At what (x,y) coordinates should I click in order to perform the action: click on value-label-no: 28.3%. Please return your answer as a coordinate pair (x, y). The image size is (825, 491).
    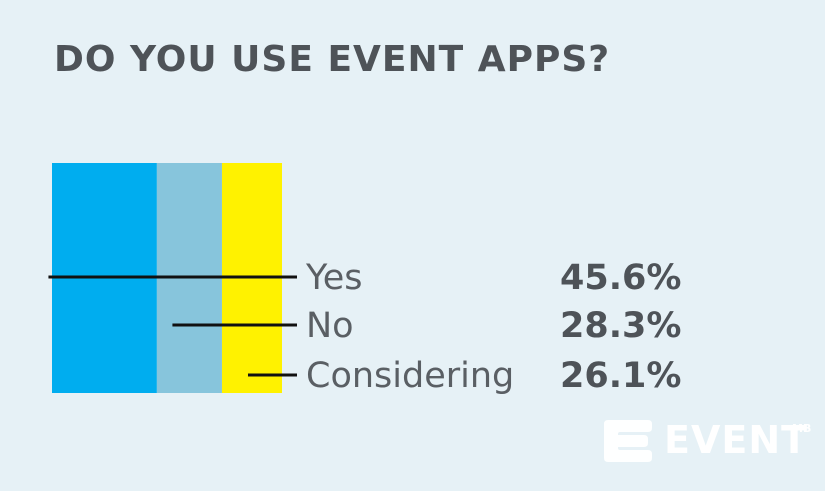
    Looking at the image, I should click on (620, 326).